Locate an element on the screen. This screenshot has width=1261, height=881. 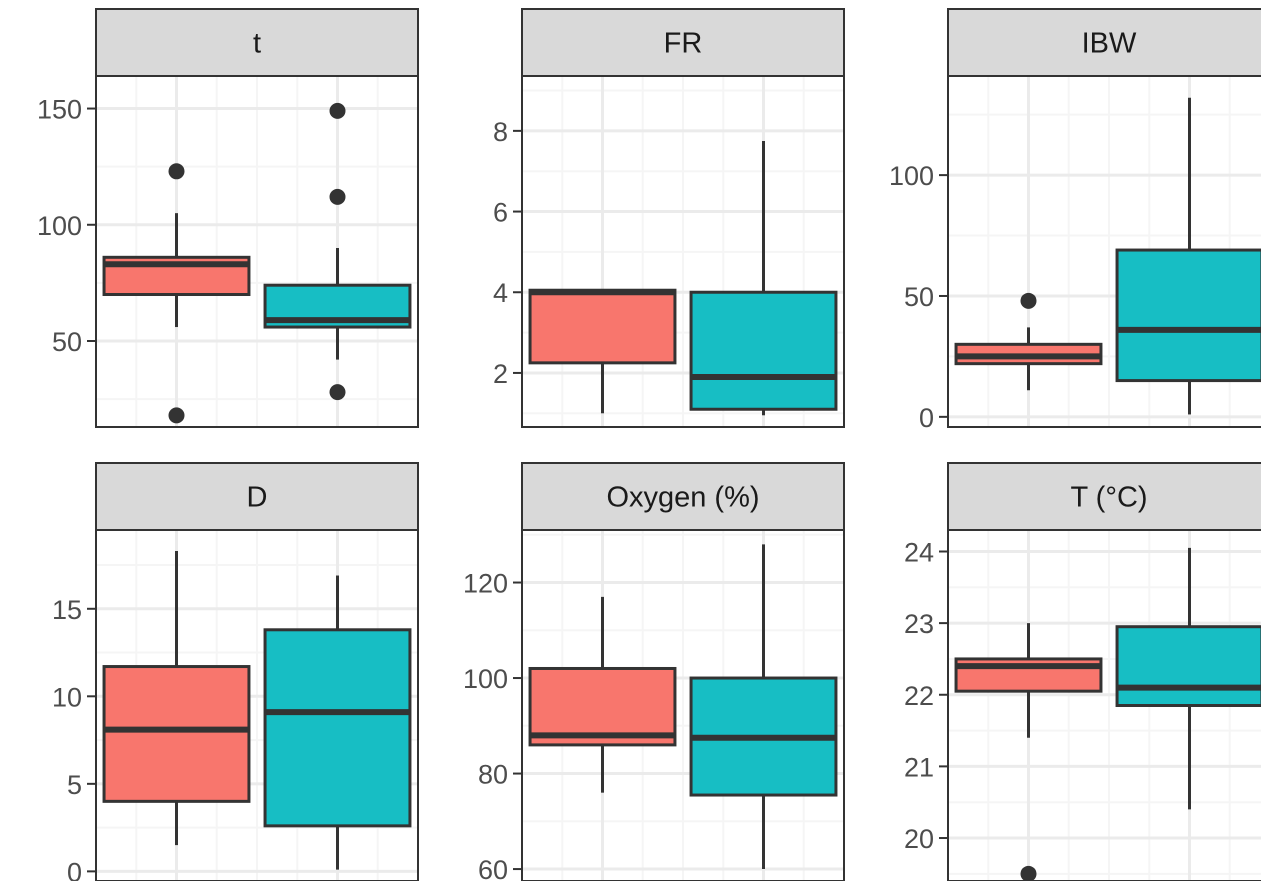
facet-title: T (°C) is located at coordinates (1108, 498).